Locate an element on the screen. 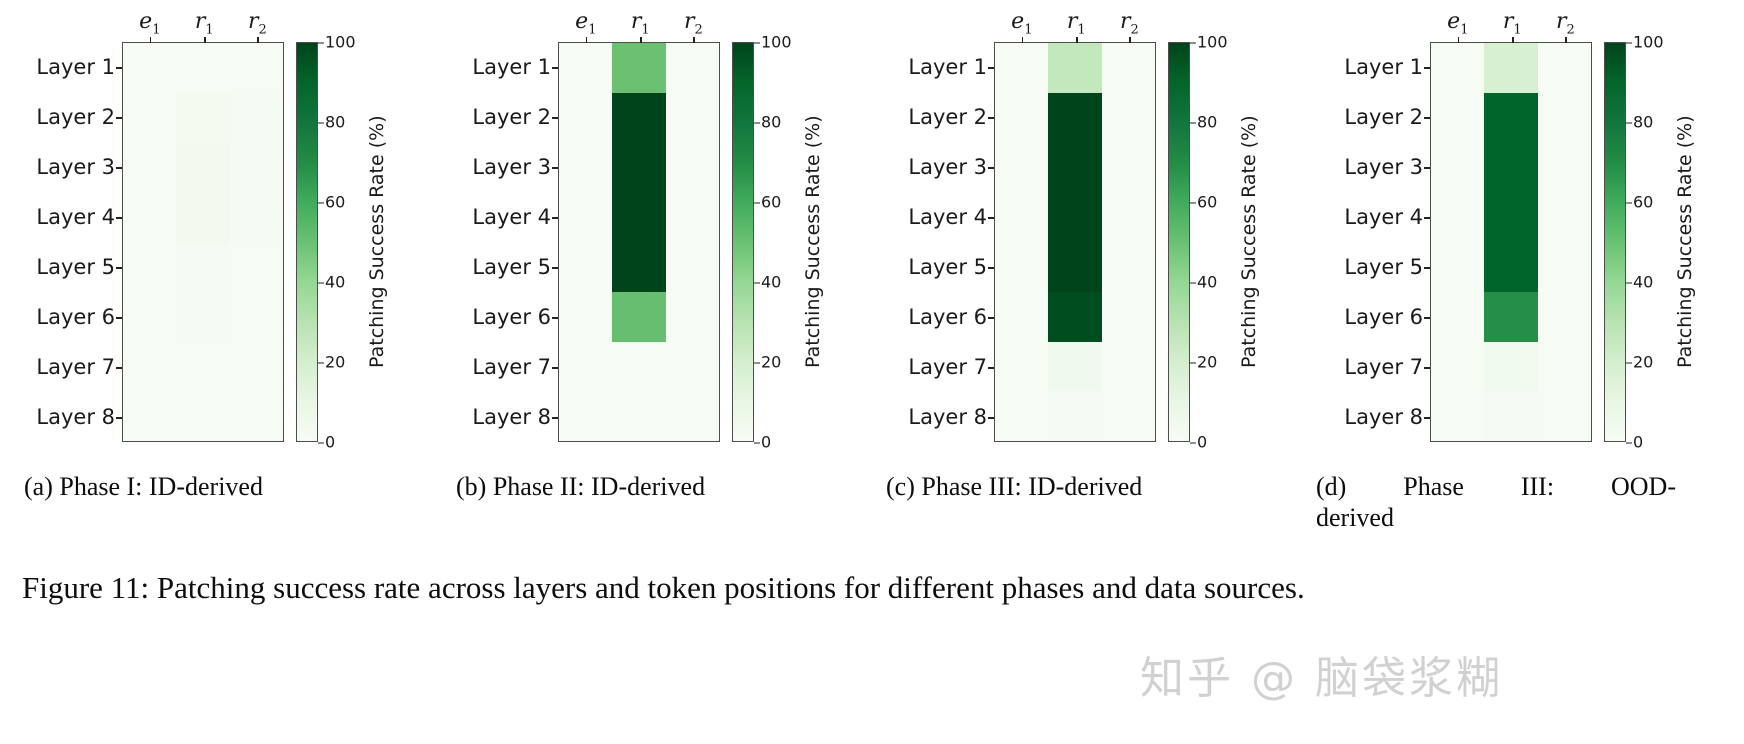 Image resolution: width=1744 pixels, height=744 pixels. heatmap-a is located at coordinates (203, 242).